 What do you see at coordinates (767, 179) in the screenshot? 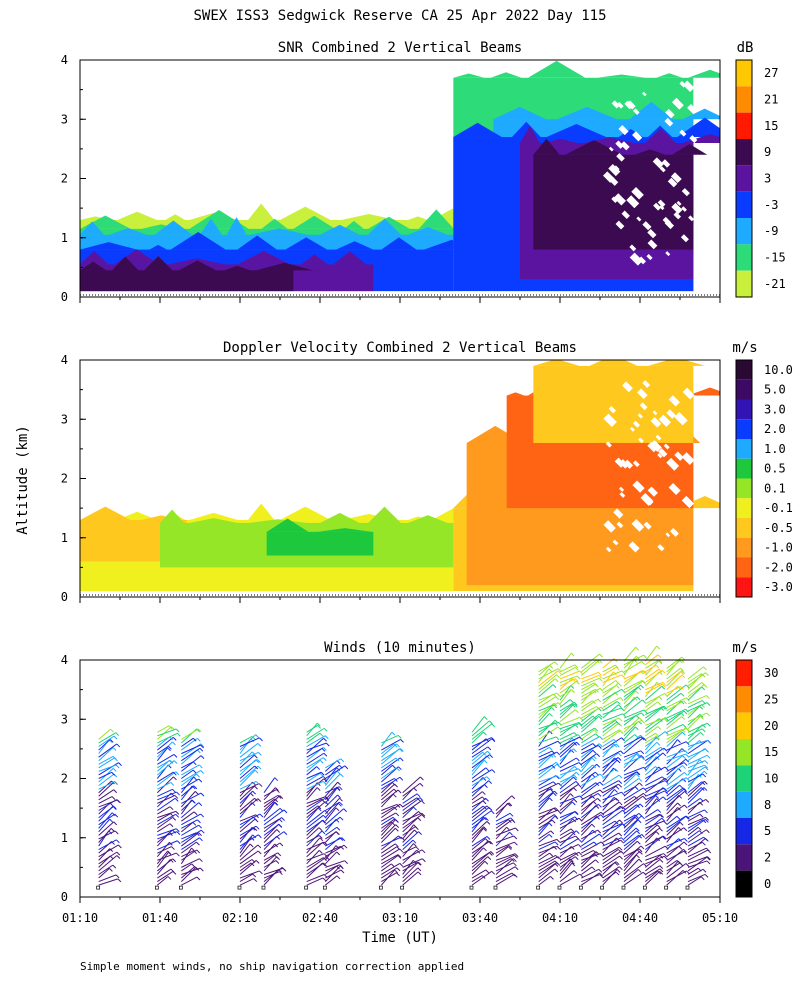
I see `colorbar-label: 3` at bounding box center [767, 179].